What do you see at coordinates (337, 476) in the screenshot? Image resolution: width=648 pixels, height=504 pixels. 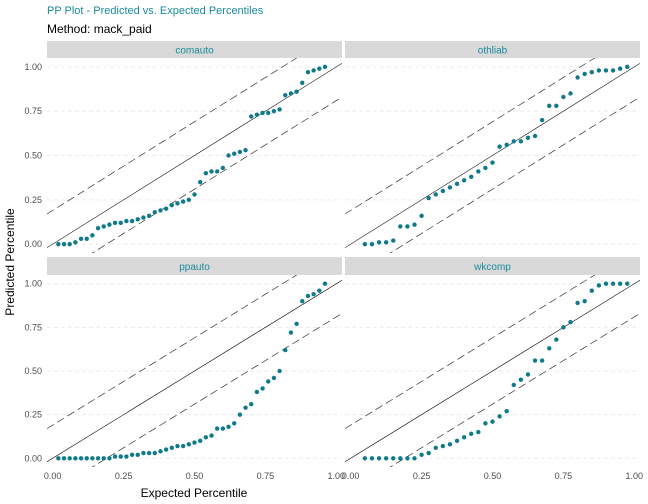 I see `x-tick-label-ppauto-4: 1.00` at bounding box center [337, 476].